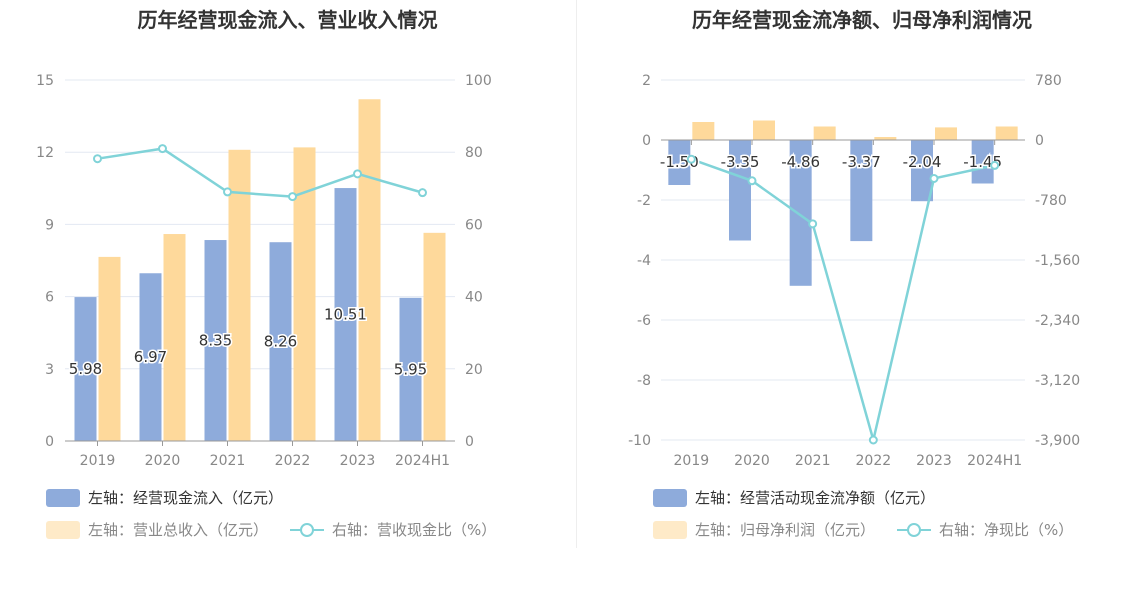  I want to click on left-y-right-tick: 20, so click(474, 370).